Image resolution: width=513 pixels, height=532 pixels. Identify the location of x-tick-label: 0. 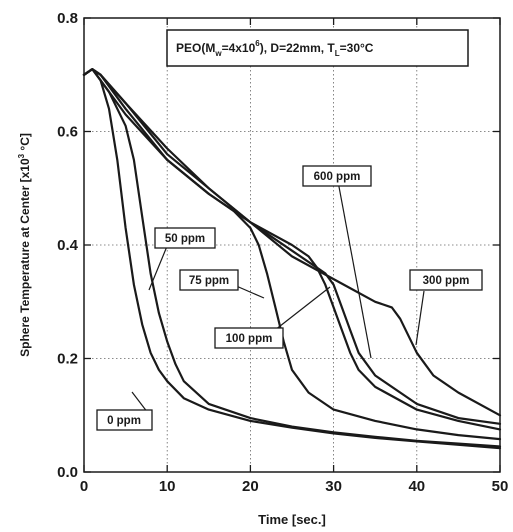
(84, 486).